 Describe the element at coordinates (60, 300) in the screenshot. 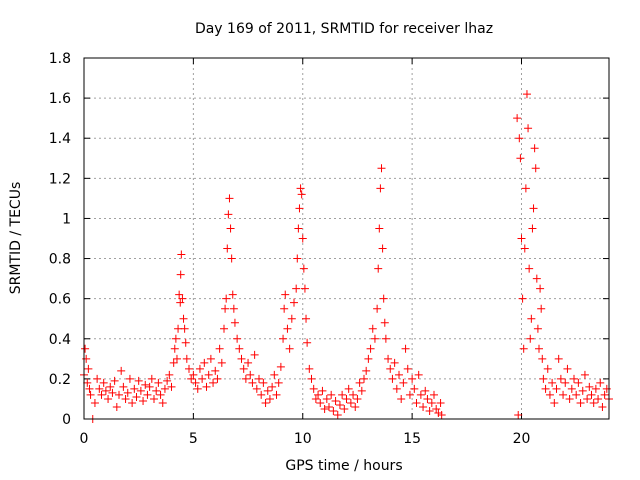

I see `y-tick-label: 0.6` at that location.